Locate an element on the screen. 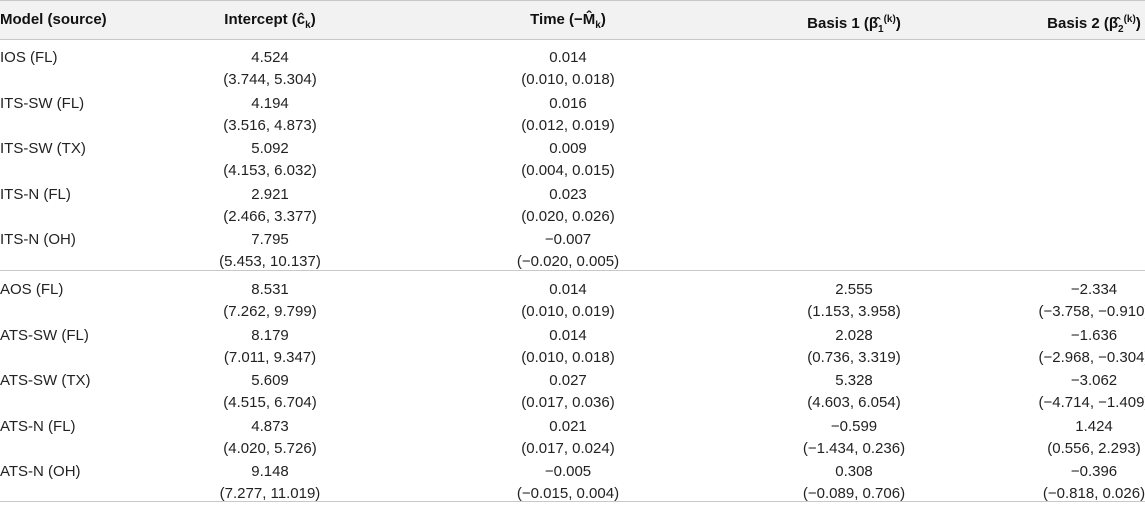 The height and width of the screenshot is (505, 1145). model-name: AOS (FL) is located at coordinates (32, 289).